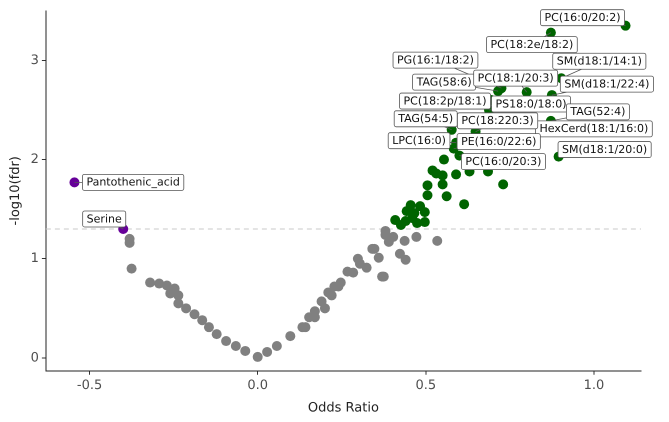 Image resolution: width=669 pixels, height=422 pixels. Describe the element at coordinates (343, 408) in the screenshot. I see `x-axis-title: Odds Ratio` at that location.